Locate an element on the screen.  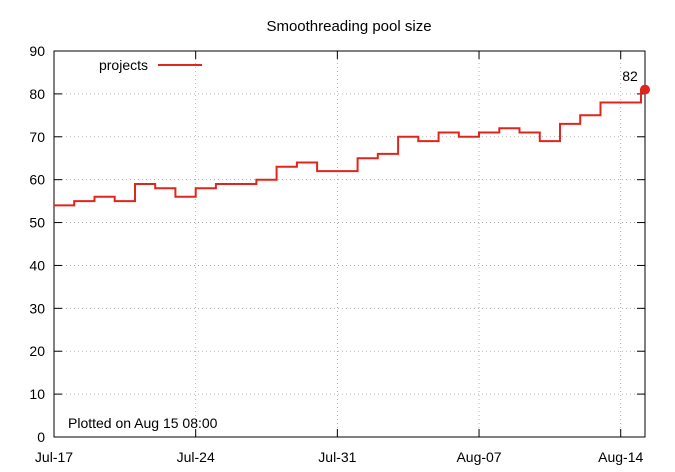
x-tick-label: Aug-07 is located at coordinates (478, 457).